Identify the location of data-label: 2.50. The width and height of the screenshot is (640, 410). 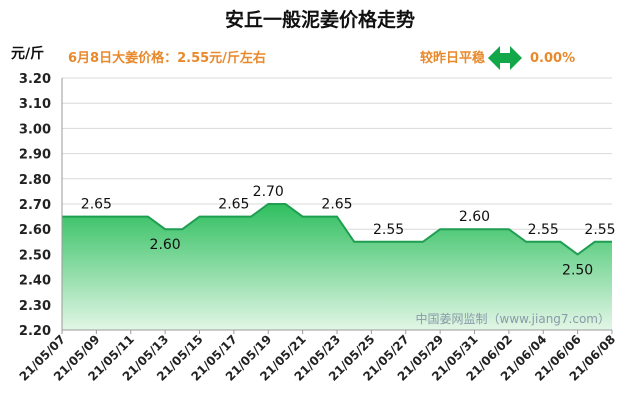
(577, 270).